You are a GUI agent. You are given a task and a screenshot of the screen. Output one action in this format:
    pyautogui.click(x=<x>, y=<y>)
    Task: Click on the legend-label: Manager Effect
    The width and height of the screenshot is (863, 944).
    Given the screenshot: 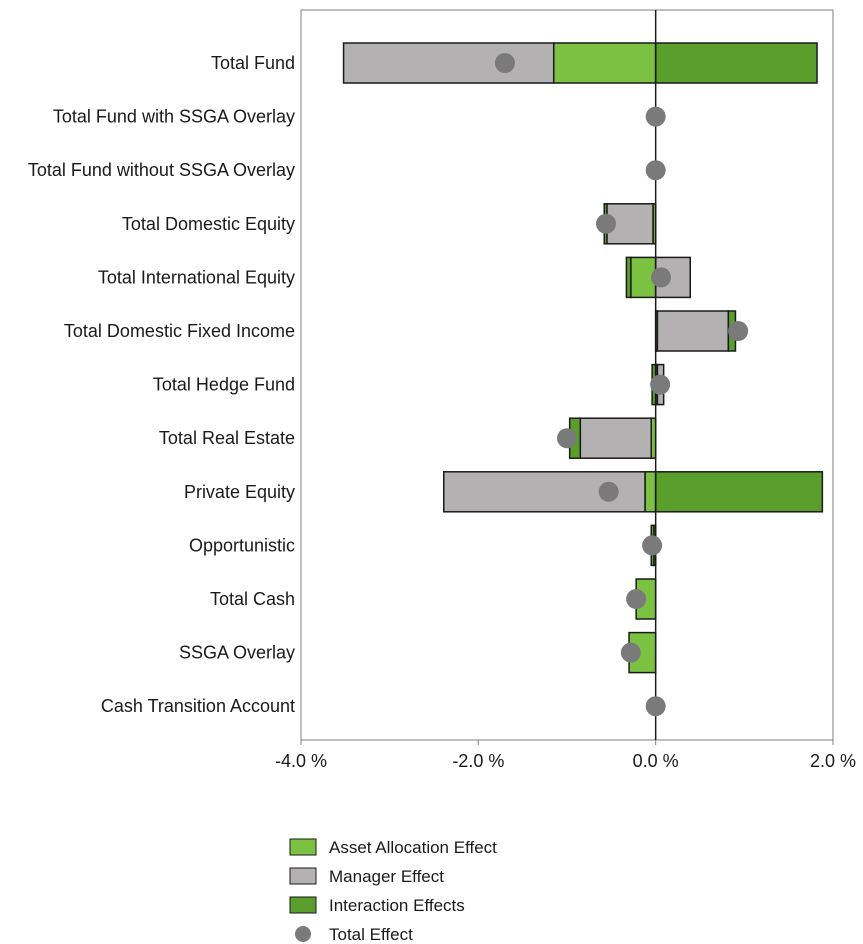 What is the action you would take?
    pyautogui.click(x=386, y=876)
    